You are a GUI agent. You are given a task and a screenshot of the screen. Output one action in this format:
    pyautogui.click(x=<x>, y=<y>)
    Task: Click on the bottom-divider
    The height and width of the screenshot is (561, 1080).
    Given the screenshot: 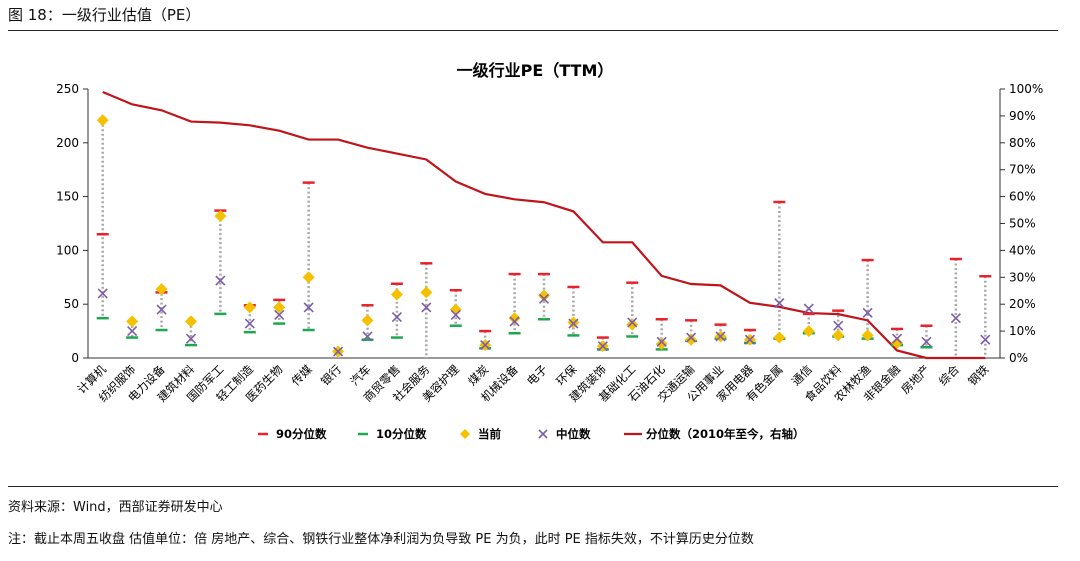 What is the action you would take?
    pyautogui.click(x=533, y=486)
    